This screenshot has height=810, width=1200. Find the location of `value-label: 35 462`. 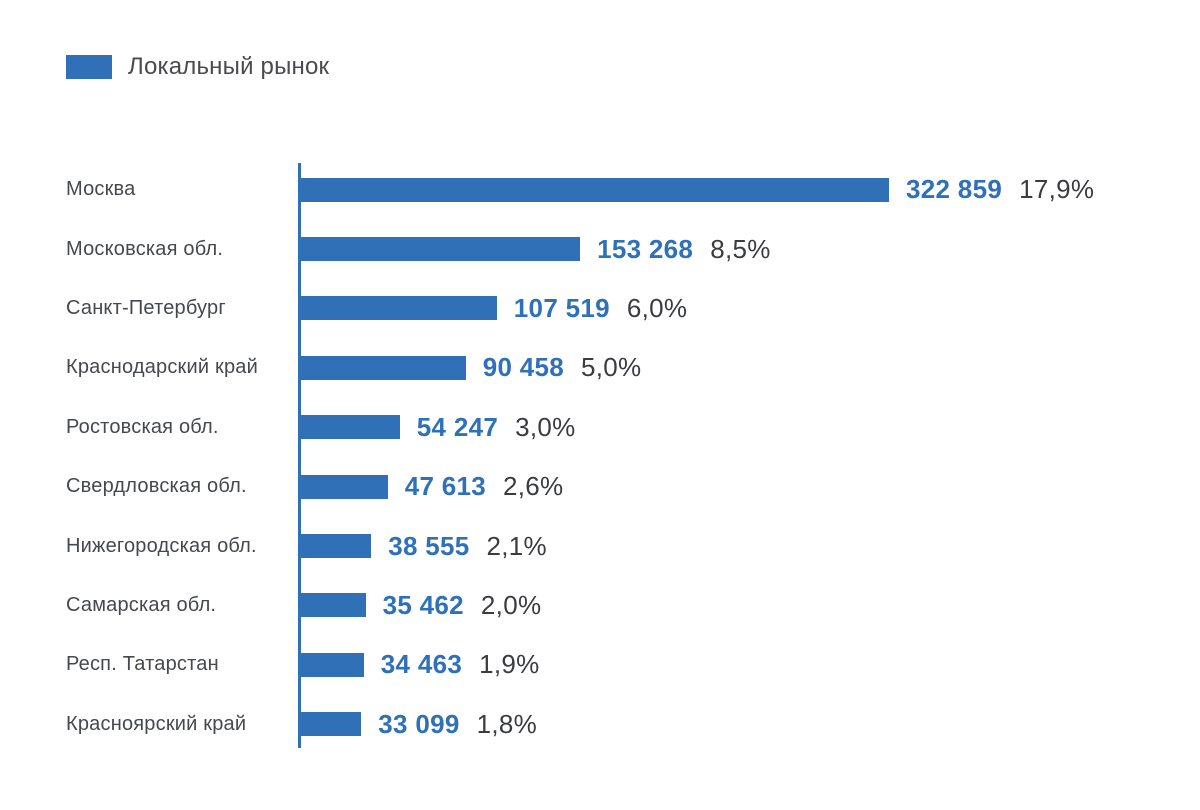

value-label: 35 462 is located at coordinates (423, 604).